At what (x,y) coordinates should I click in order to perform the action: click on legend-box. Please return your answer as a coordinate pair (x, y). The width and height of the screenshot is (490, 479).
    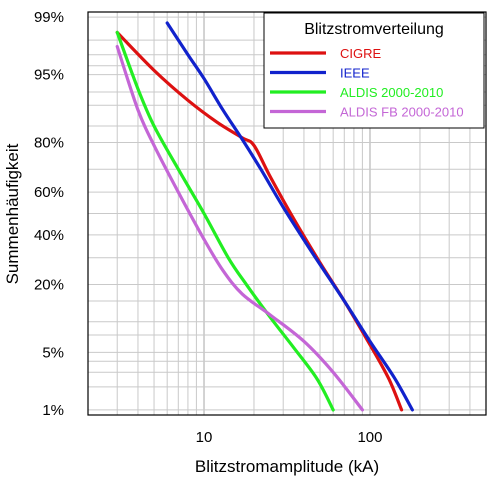
    Looking at the image, I should click on (374, 70).